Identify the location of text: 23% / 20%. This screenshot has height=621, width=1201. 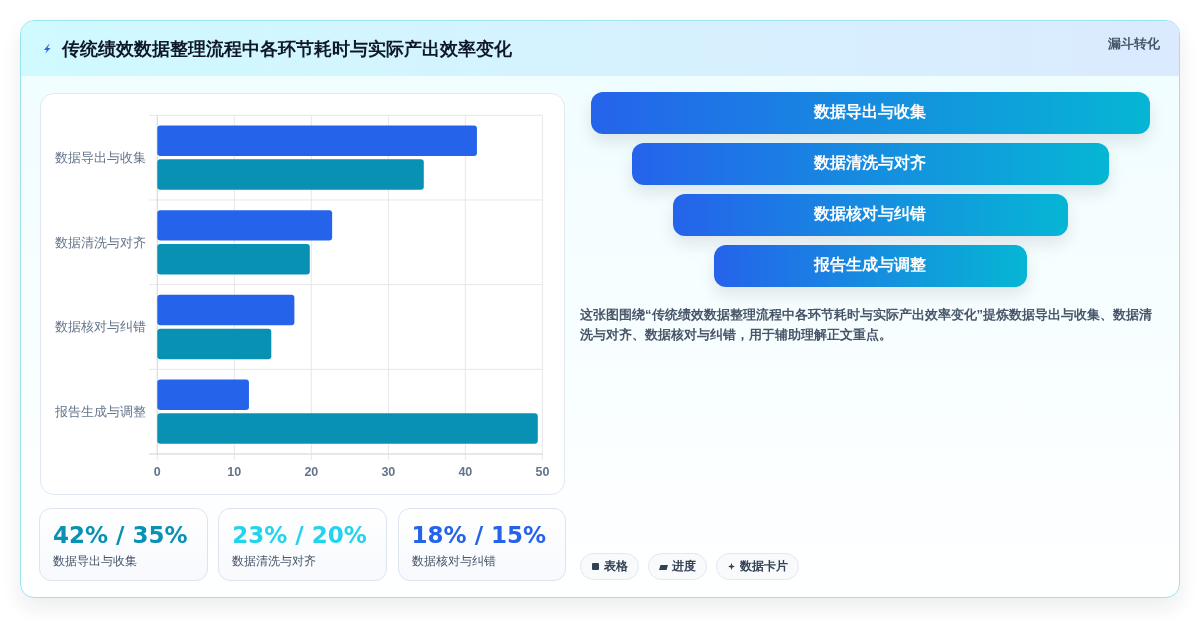
(299, 534).